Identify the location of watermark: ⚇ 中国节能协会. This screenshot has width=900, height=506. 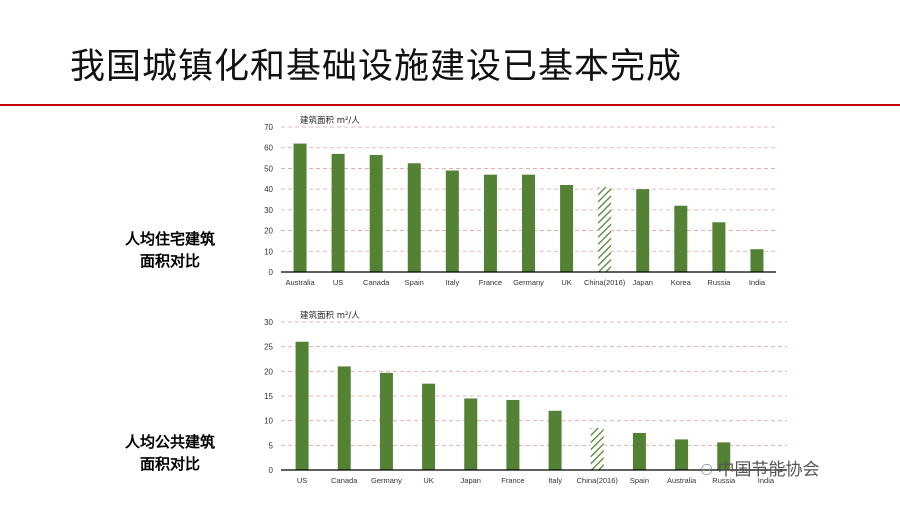
(759, 467).